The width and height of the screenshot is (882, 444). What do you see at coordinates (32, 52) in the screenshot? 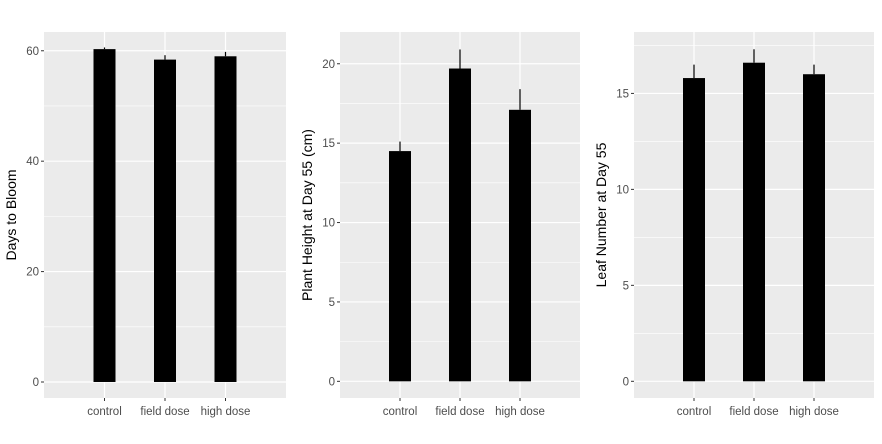
I see `y-tick-label: 60` at bounding box center [32, 52].